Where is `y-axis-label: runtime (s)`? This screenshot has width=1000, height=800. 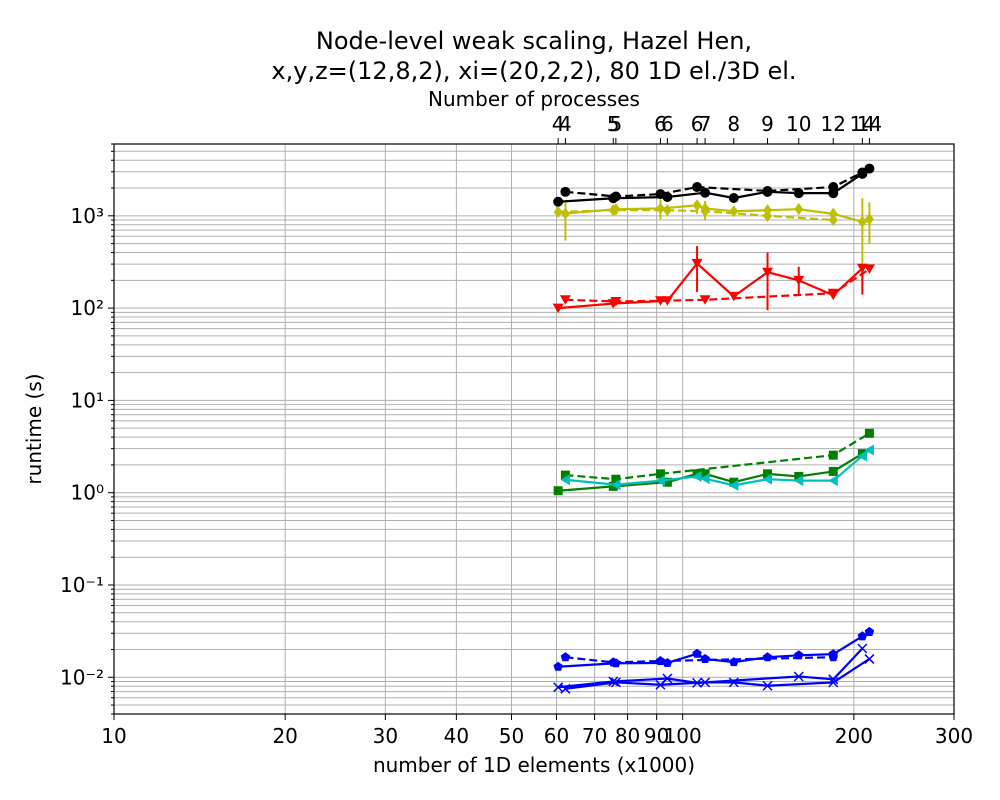
y-axis-label: runtime (s) is located at coordinates (34, 428).